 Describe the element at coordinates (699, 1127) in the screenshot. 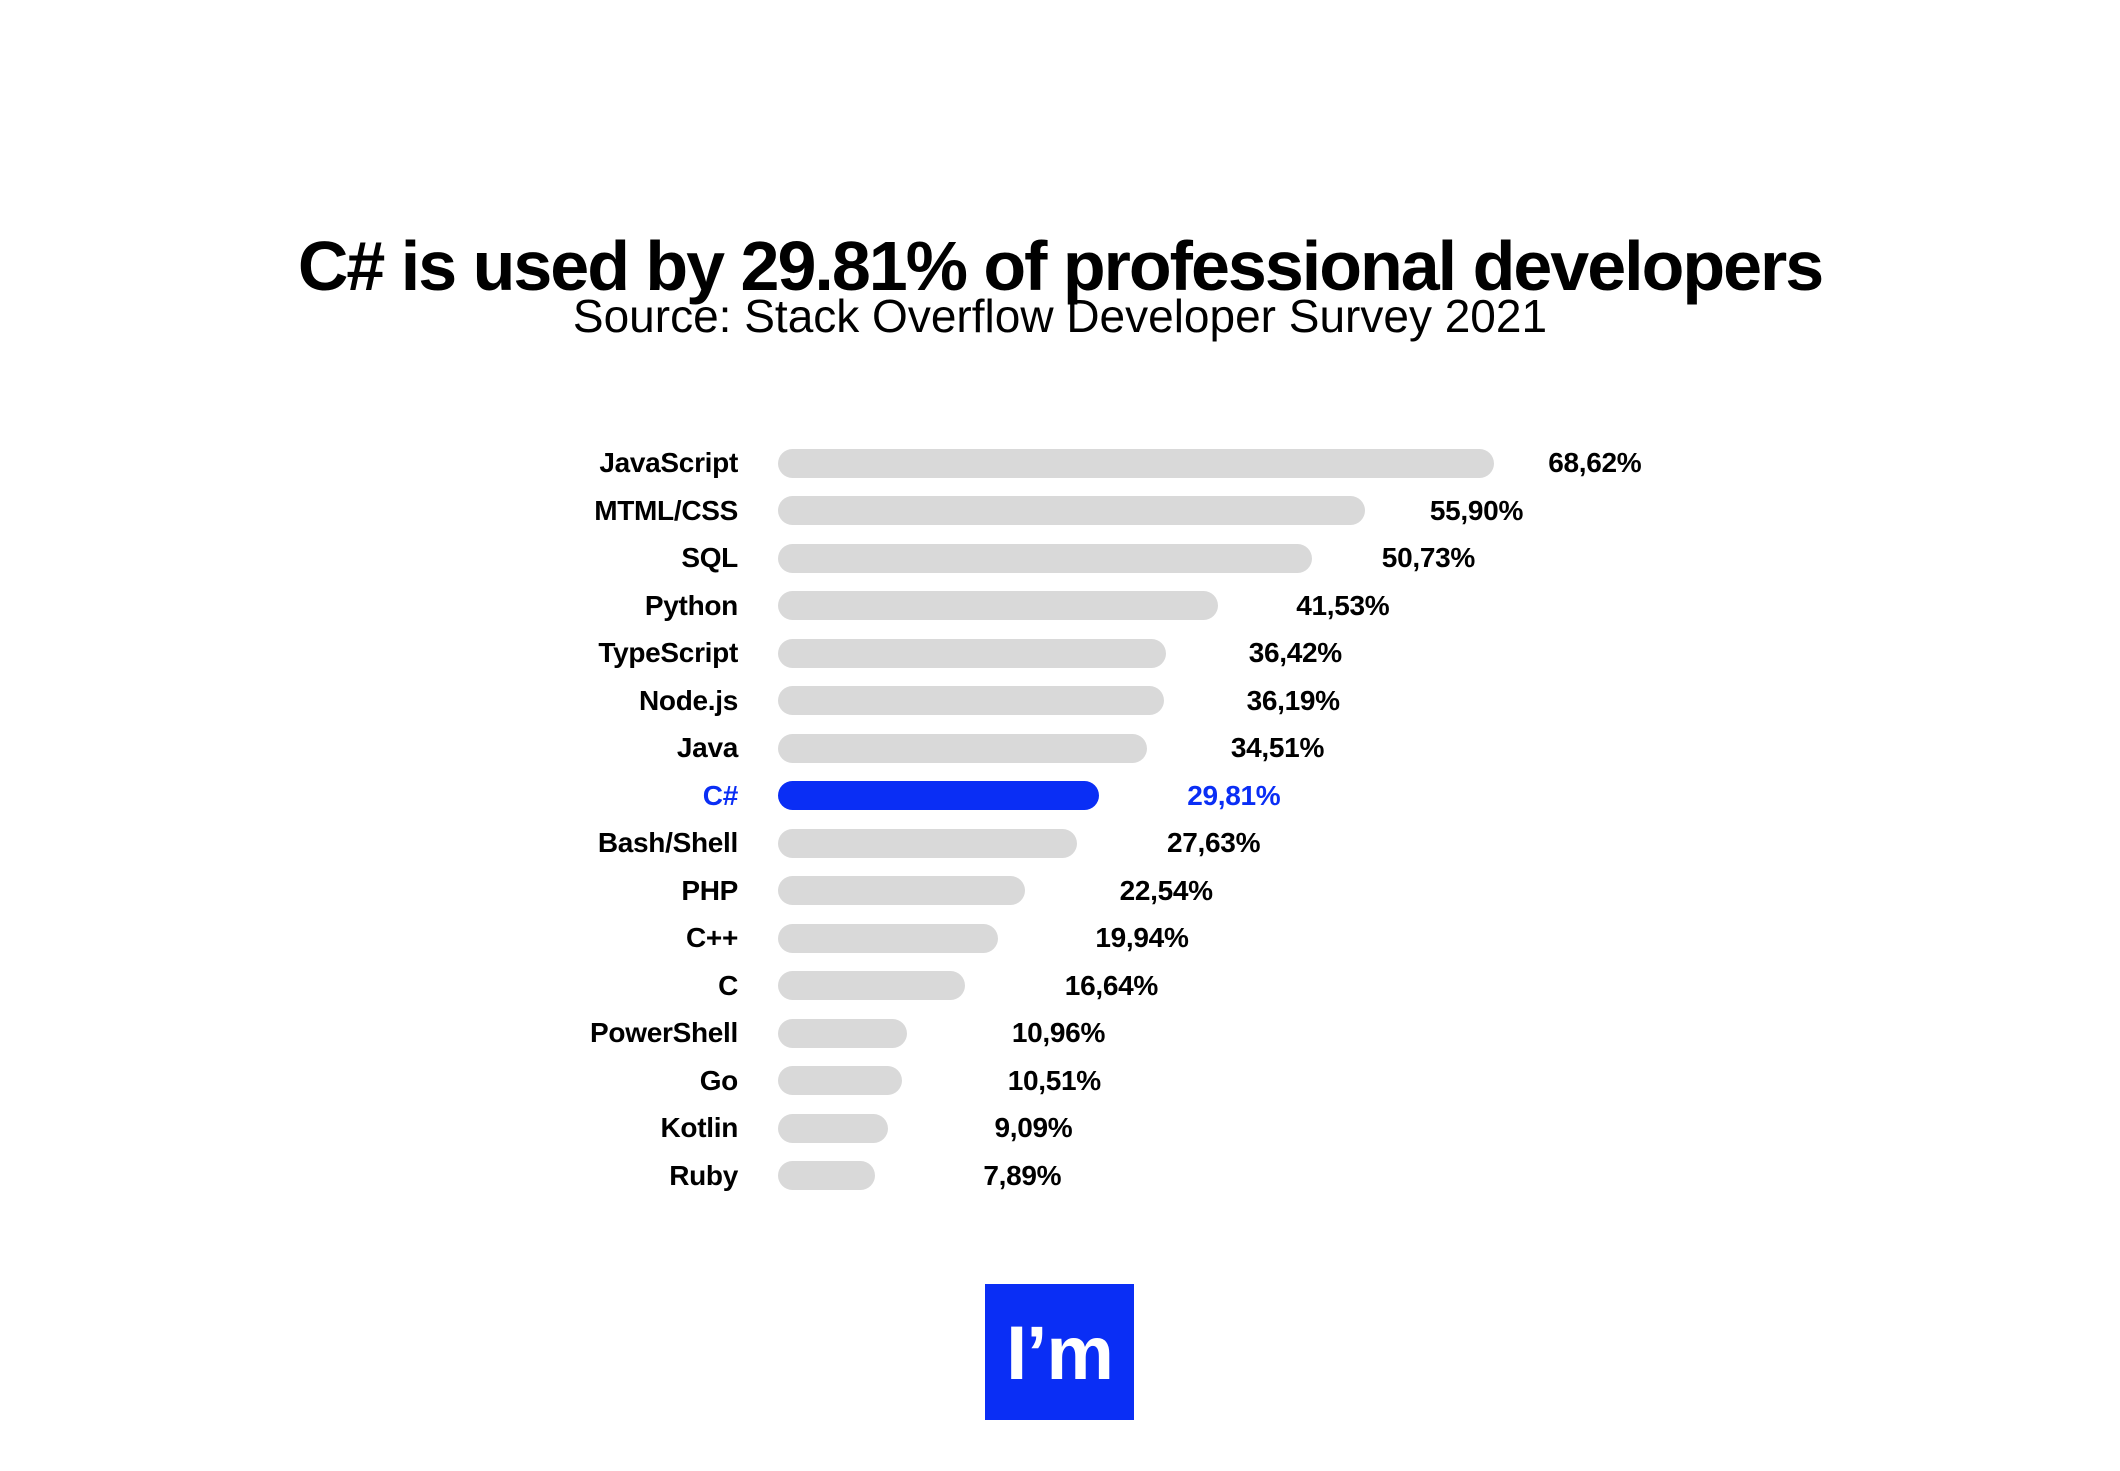

I see `category-label: Kotlin` at that location.